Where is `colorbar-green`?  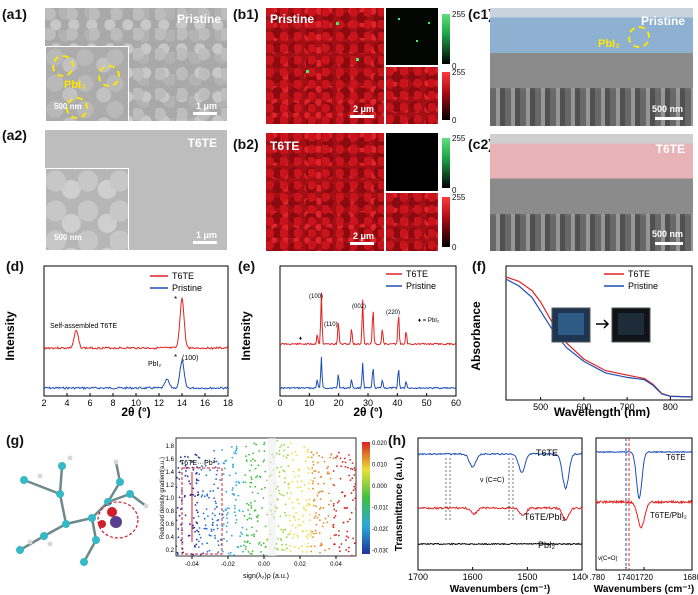
colorbar-green is located at coordinates (446, 39).